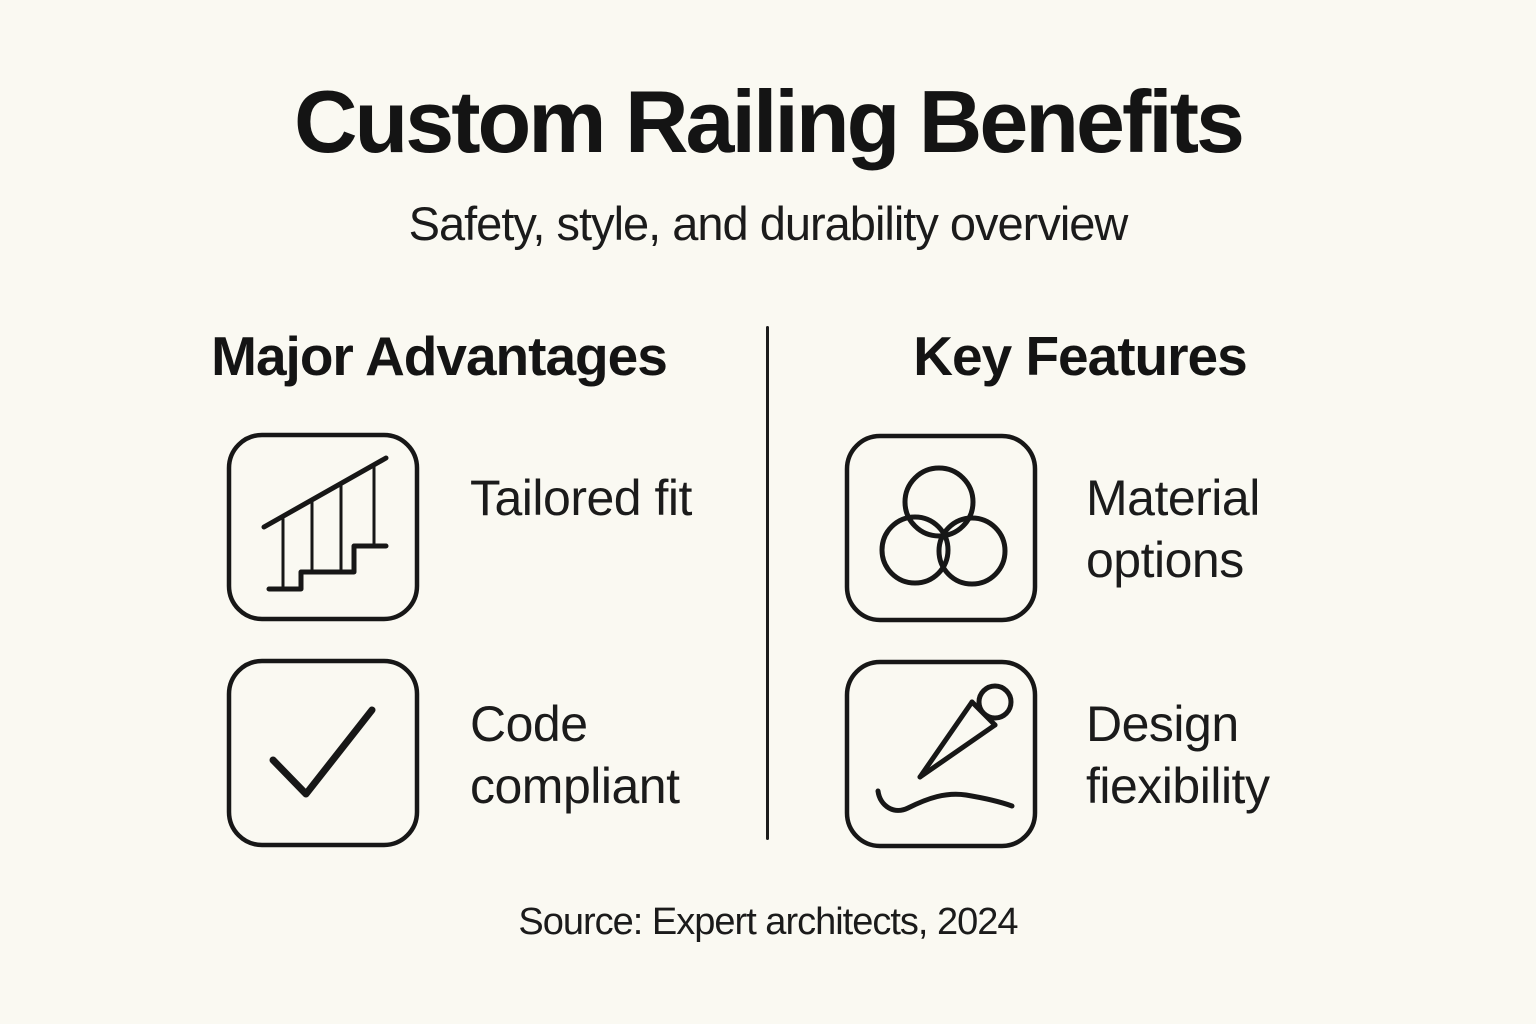 Image resolution: width=1536 pixels, height=1024 pixels. Describe the element at coordinates (575, 755) in the screenshot. I see `item-label-code-compliant: Code compliant` at that location.